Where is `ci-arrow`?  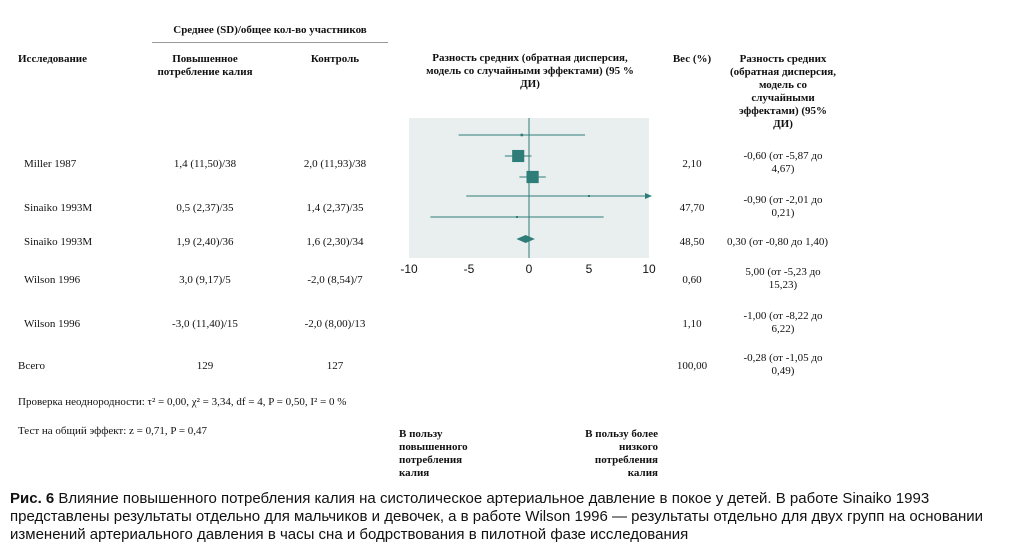 ci-arrow is located at coordinates (648, 196).